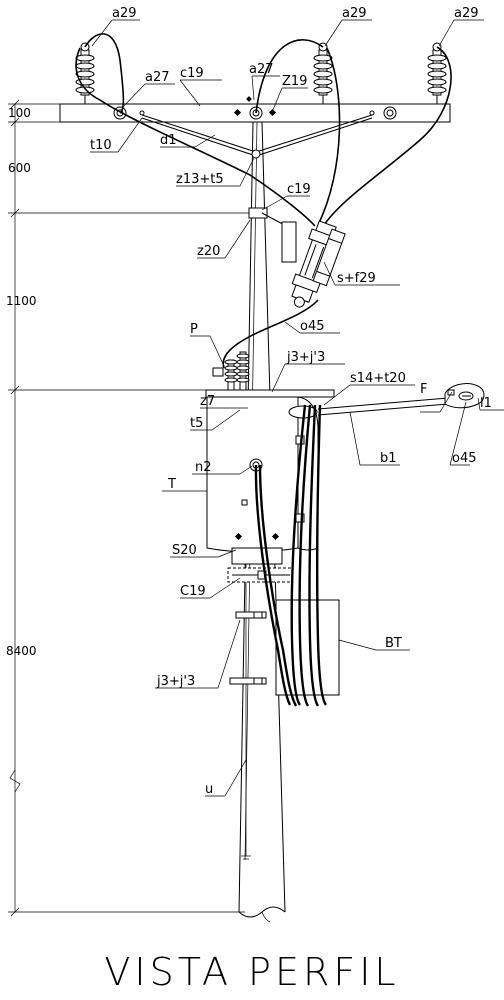 This screenshot has height=1000, width=504. What do you see at coordinates (423, 389) in the screenshot?
I see `label-f: F` at bounding box center [423, 389].